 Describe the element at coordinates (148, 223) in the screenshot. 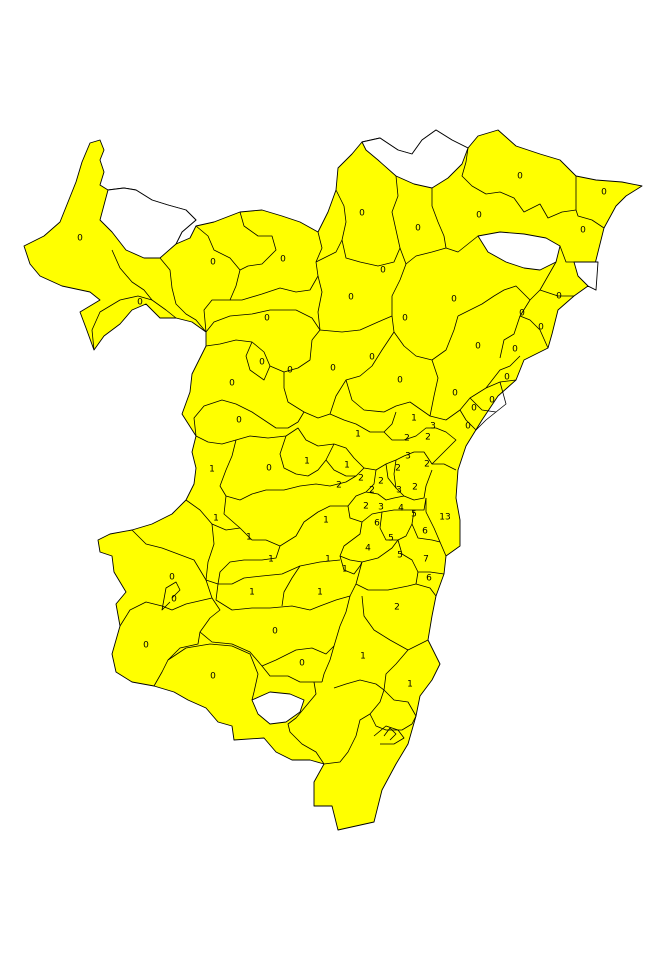

I see `empty-region-north-west` at that location.